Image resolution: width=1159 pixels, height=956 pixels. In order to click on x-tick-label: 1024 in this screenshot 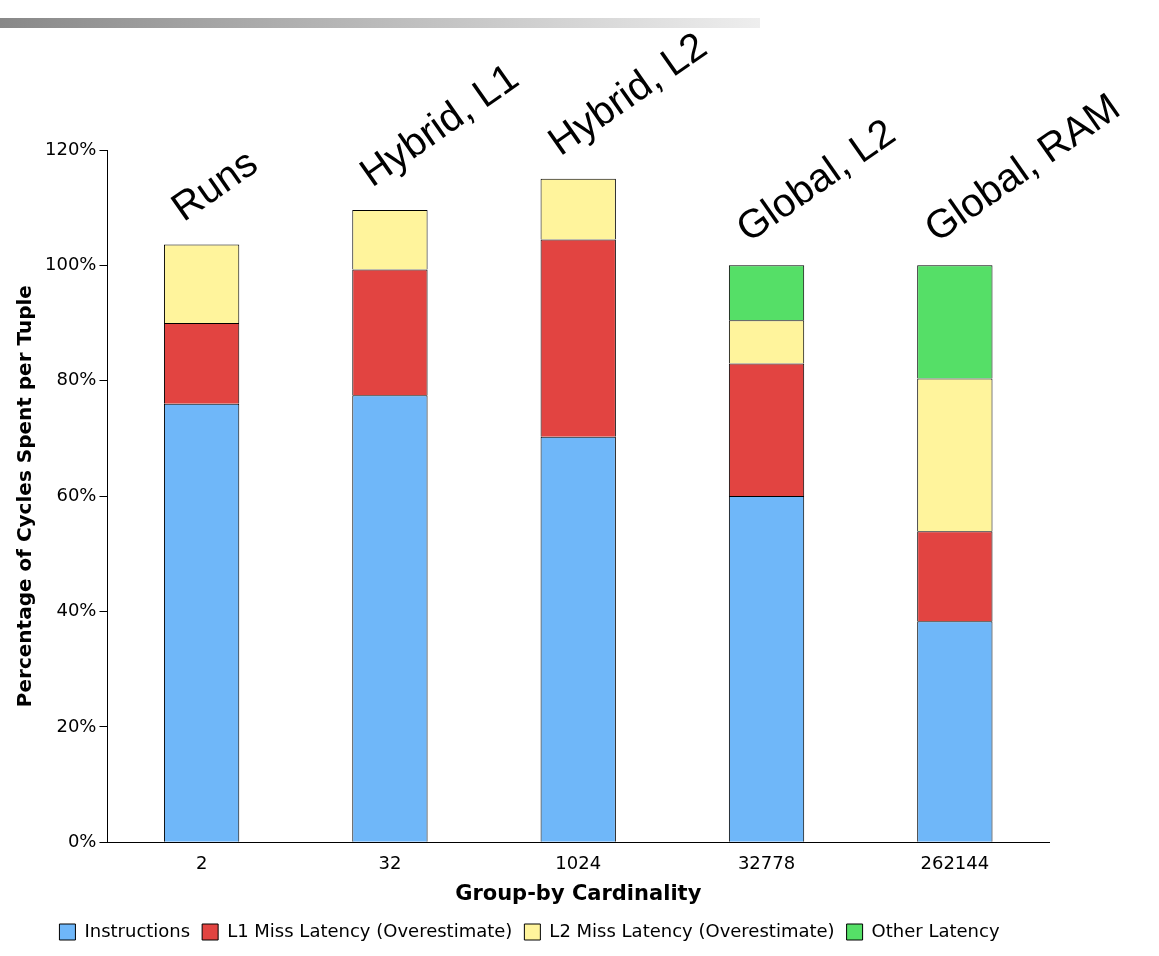, I will do `click(578, 862)`.